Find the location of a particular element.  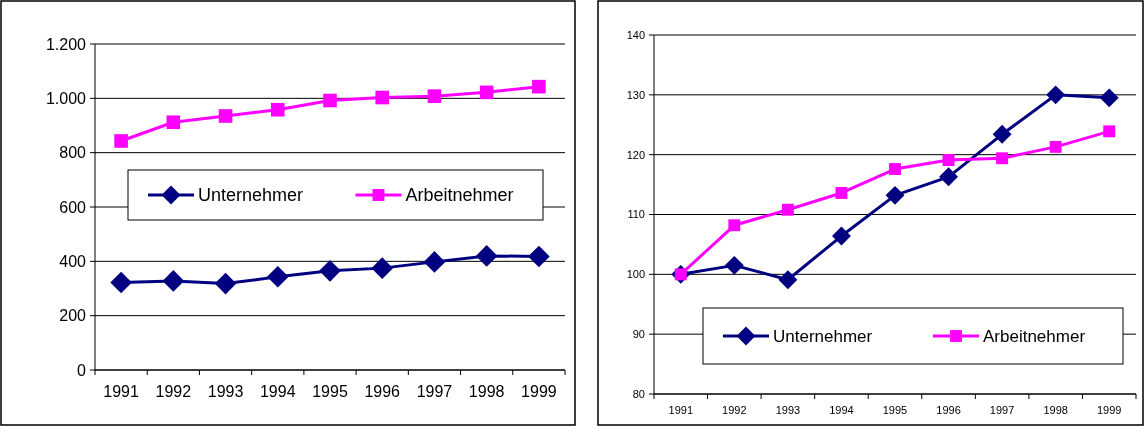

y-tick-label: 100 is located at coordinates (635, 274).